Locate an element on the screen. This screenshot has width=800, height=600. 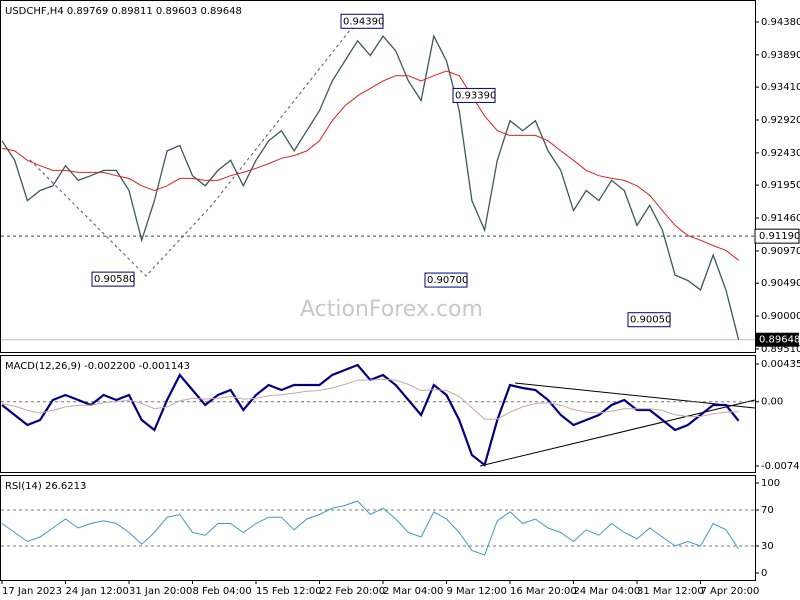
y-tick-label: 0.90490 is located at coordinates (780, 283).